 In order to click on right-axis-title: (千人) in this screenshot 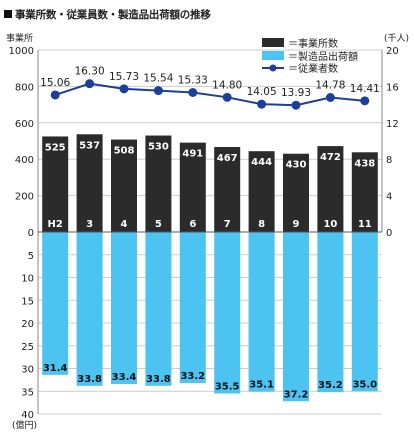, I will do `click(396, 38)`.